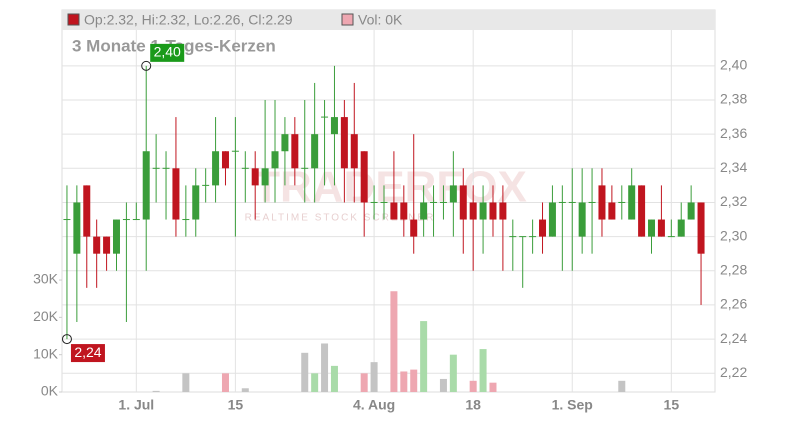 This screenshot has height=425, width=800. What do you see at coordinates (46, 279) in the screenshot?
I see `y2-tick-label: 30K` at bounding box center [46, 279].